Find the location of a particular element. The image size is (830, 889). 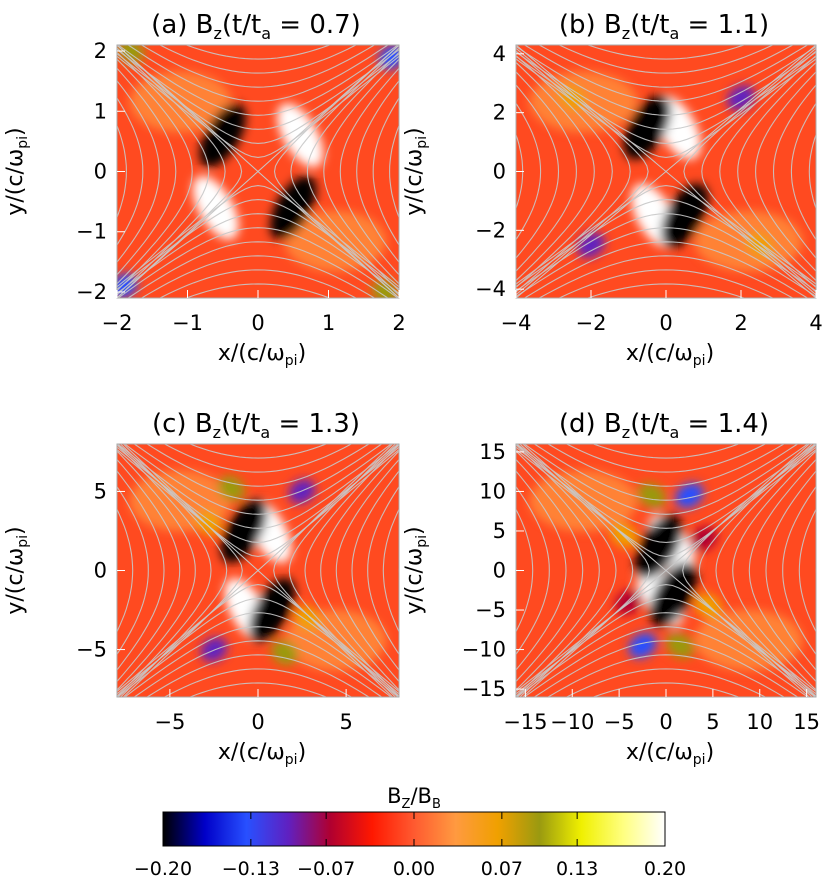

colorbar-tick-label: 0.20 is located at coordinates (665, 869).